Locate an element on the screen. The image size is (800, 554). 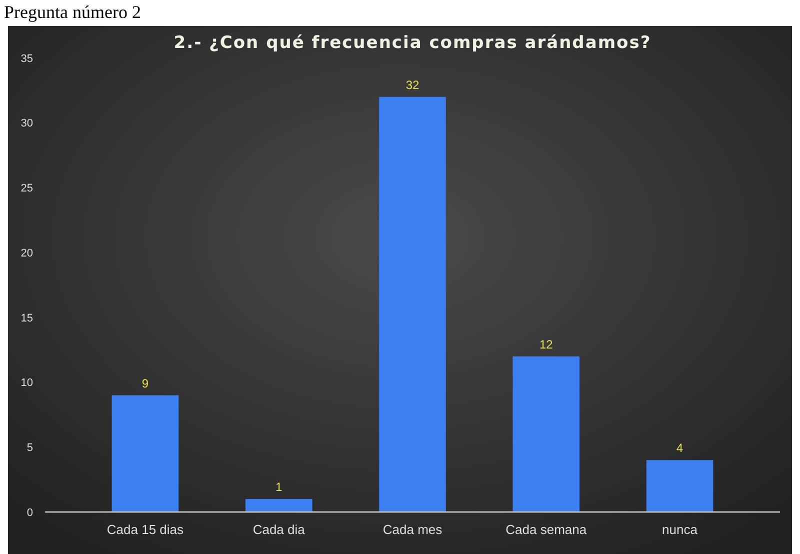
x-tick-label: Cada mes is located at coordinates (412, 529).